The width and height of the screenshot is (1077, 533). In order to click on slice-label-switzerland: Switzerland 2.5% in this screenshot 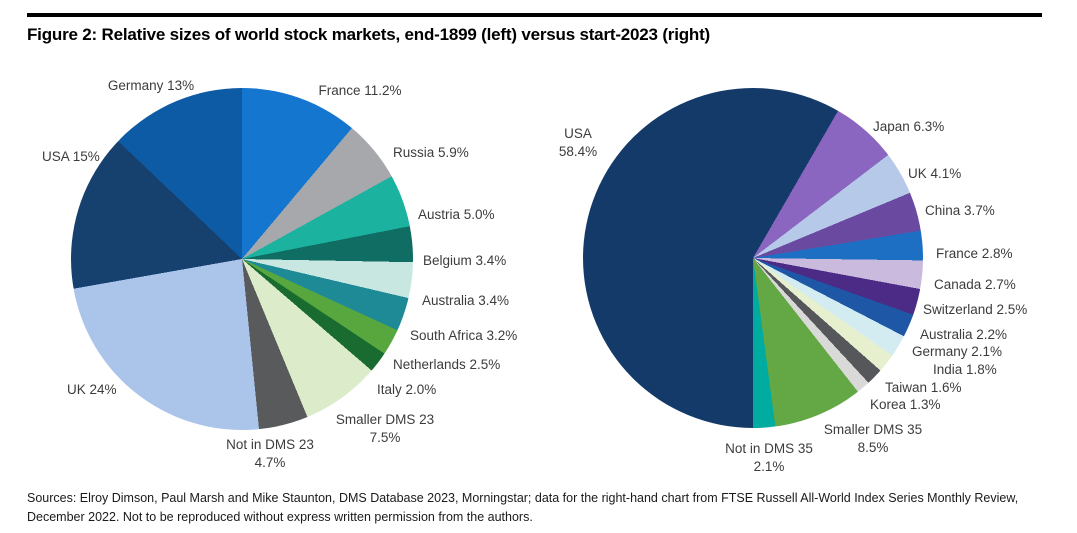, I will do `click(975, 309)`.